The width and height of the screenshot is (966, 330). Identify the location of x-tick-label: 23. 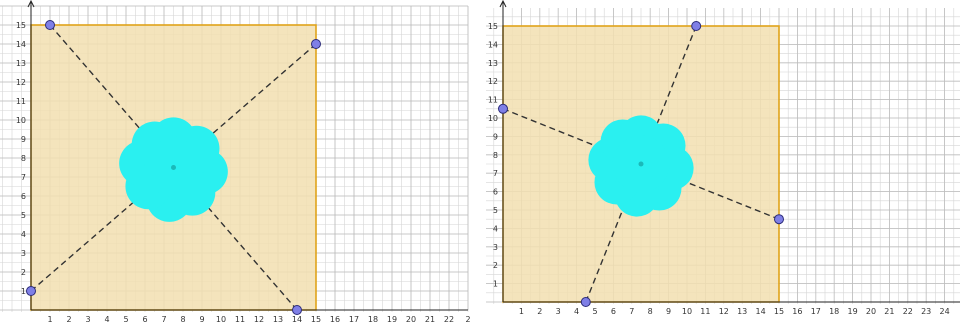
(926, 311).